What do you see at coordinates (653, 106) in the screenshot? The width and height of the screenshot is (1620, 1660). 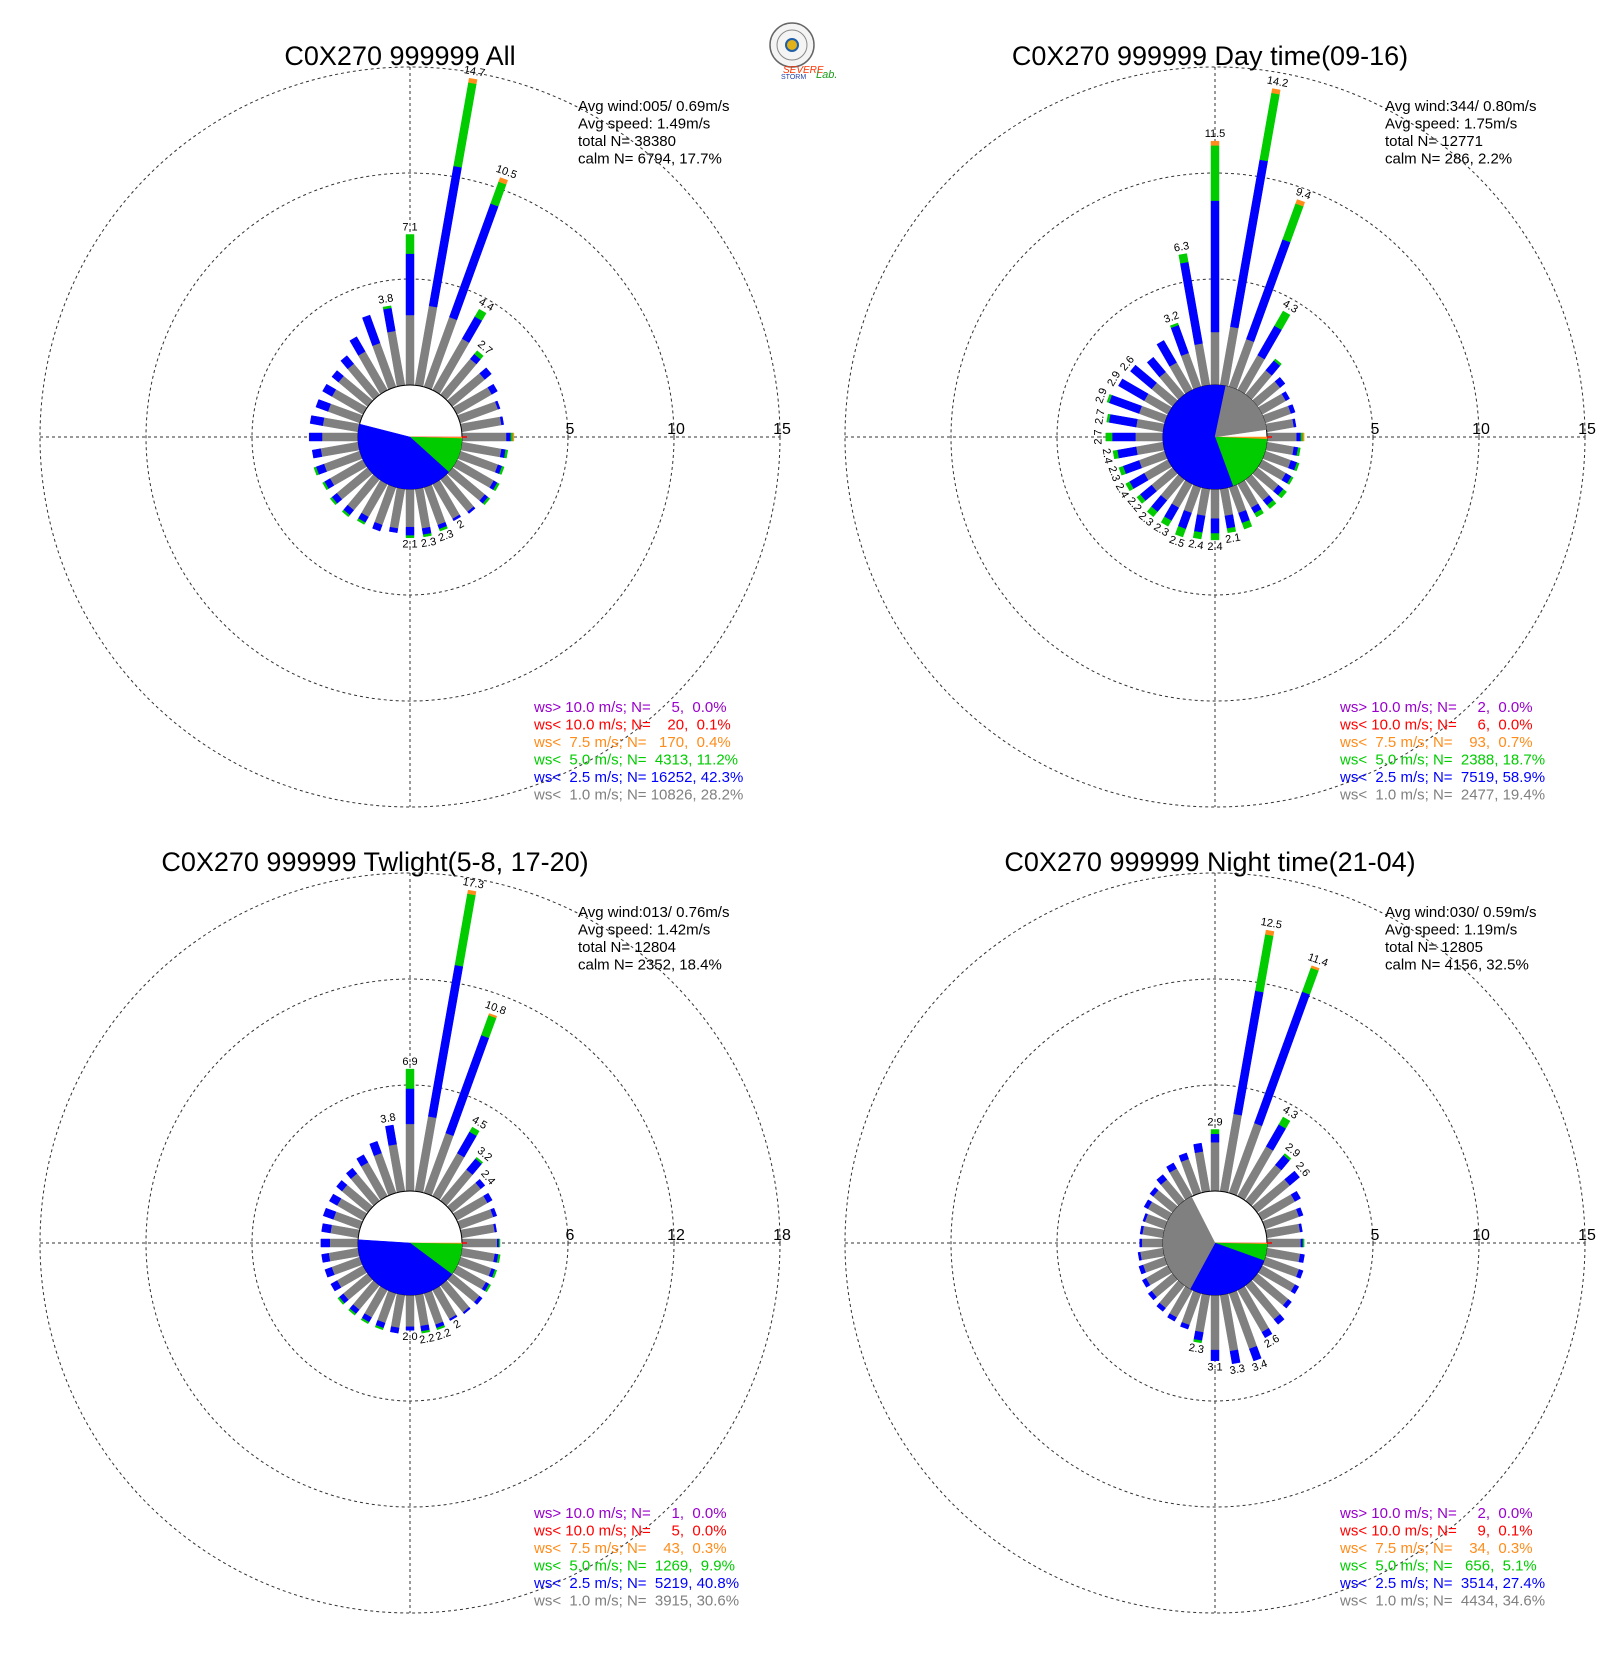 I see `stats-line: Avg wind:005/ 0.69m/s` at bounding box center [653, 106].